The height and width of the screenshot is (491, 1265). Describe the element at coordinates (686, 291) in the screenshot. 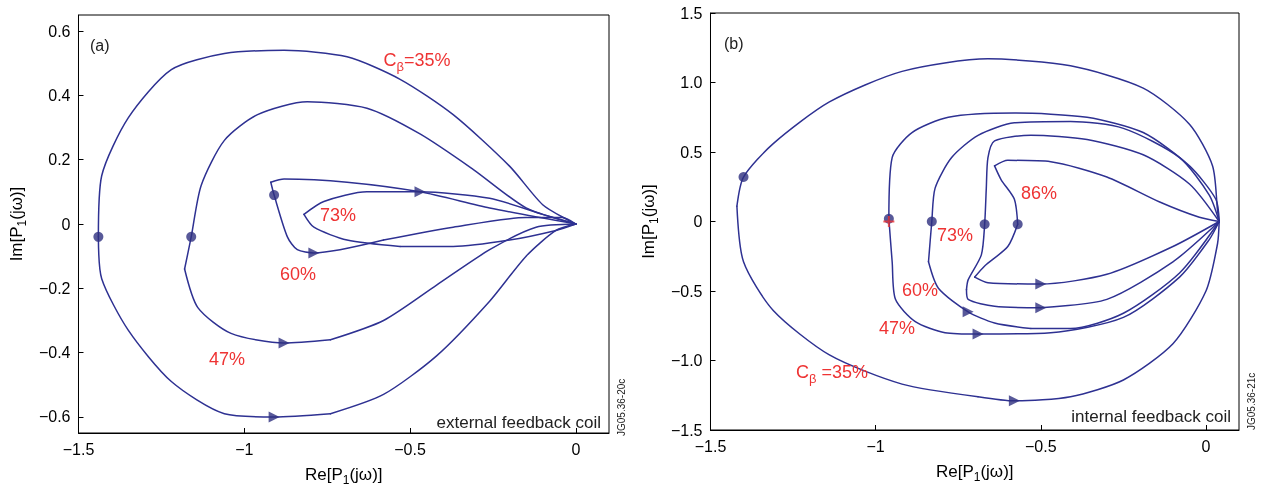

I see `y-tick-label: −0.5` at that location.